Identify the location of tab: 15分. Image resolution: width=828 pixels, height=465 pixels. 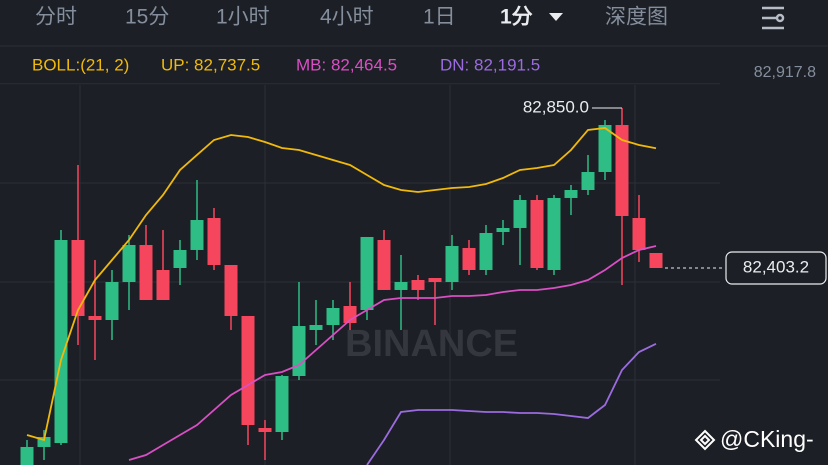
(147, 17).